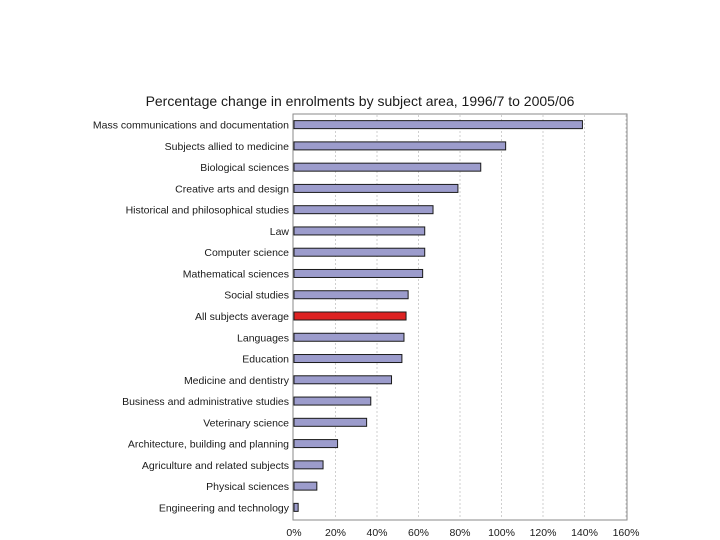  I want to click on category-label: Physical sciences, so click(247, 487).